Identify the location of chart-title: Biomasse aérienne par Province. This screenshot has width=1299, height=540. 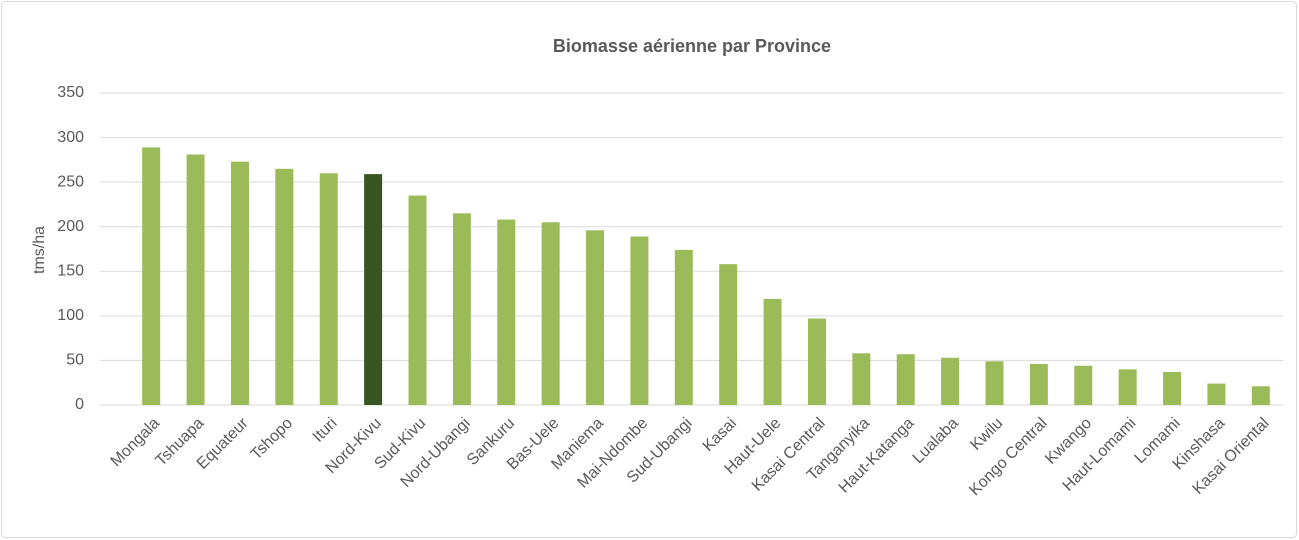
(692, 46).